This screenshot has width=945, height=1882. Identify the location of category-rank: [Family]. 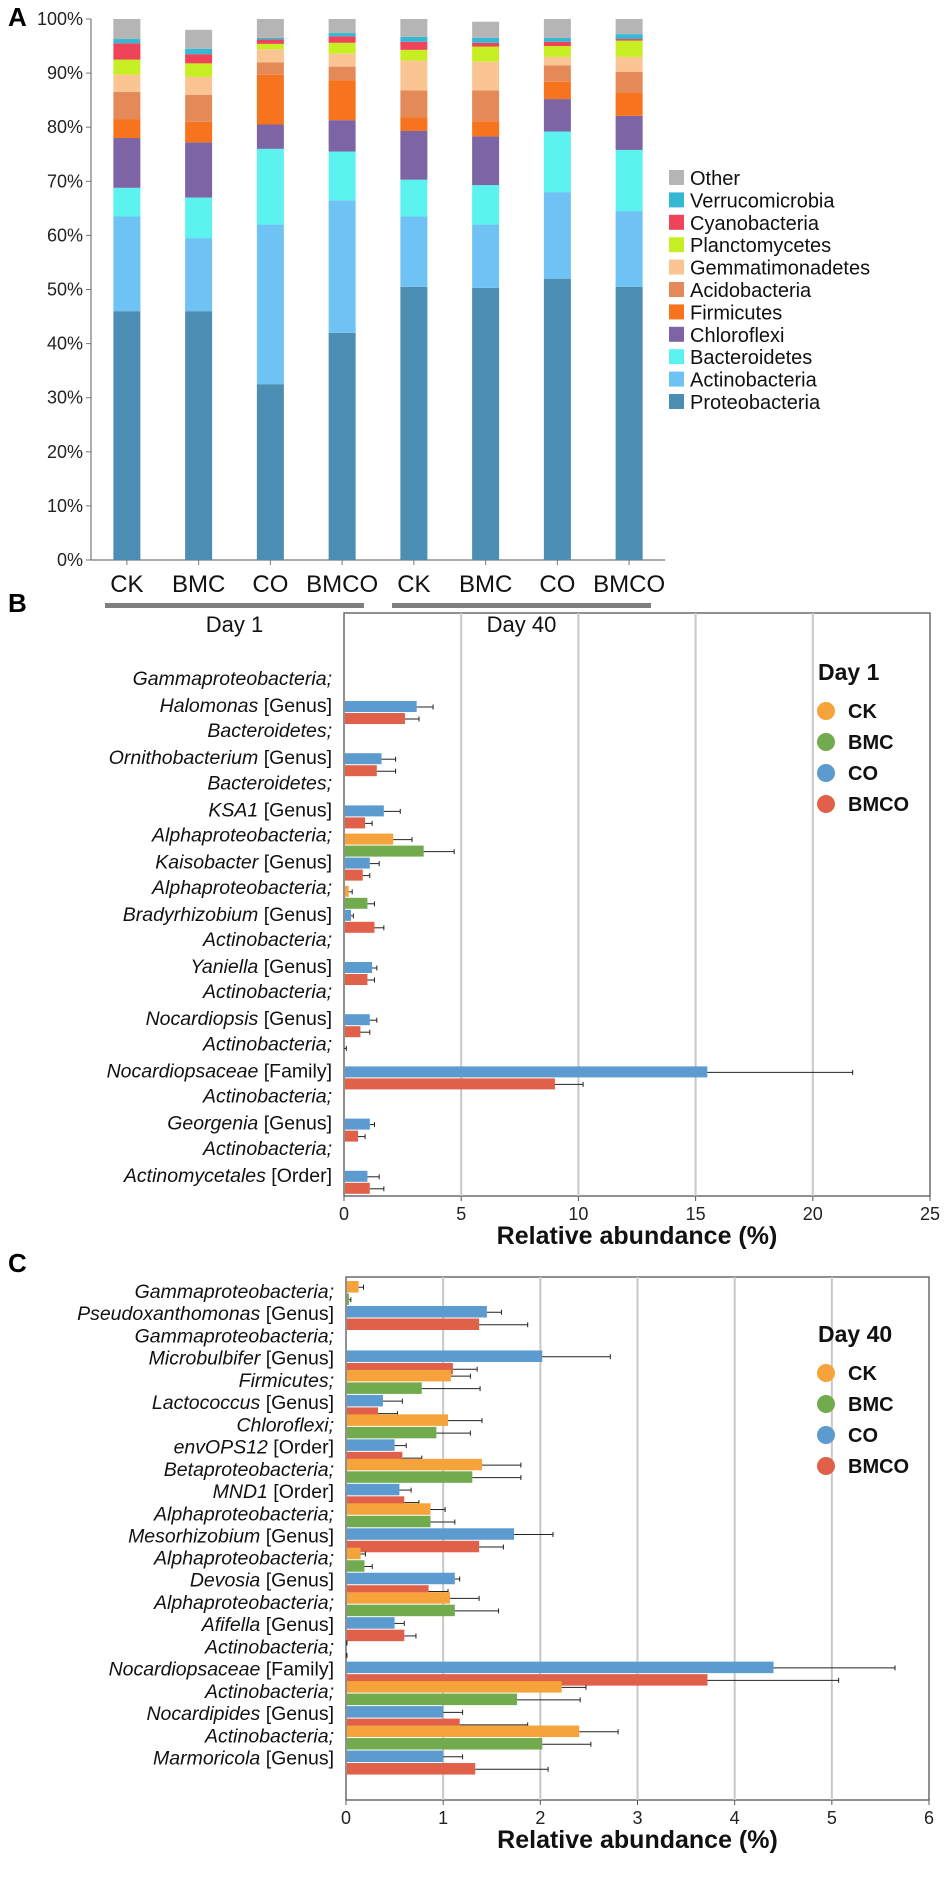
(295, 1071).